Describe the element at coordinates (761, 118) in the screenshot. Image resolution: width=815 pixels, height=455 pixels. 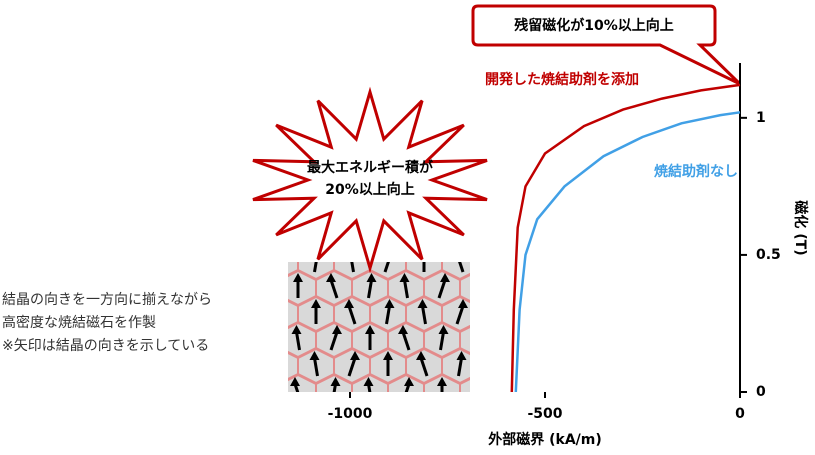
I see `y-tick-label: 1` at that location.